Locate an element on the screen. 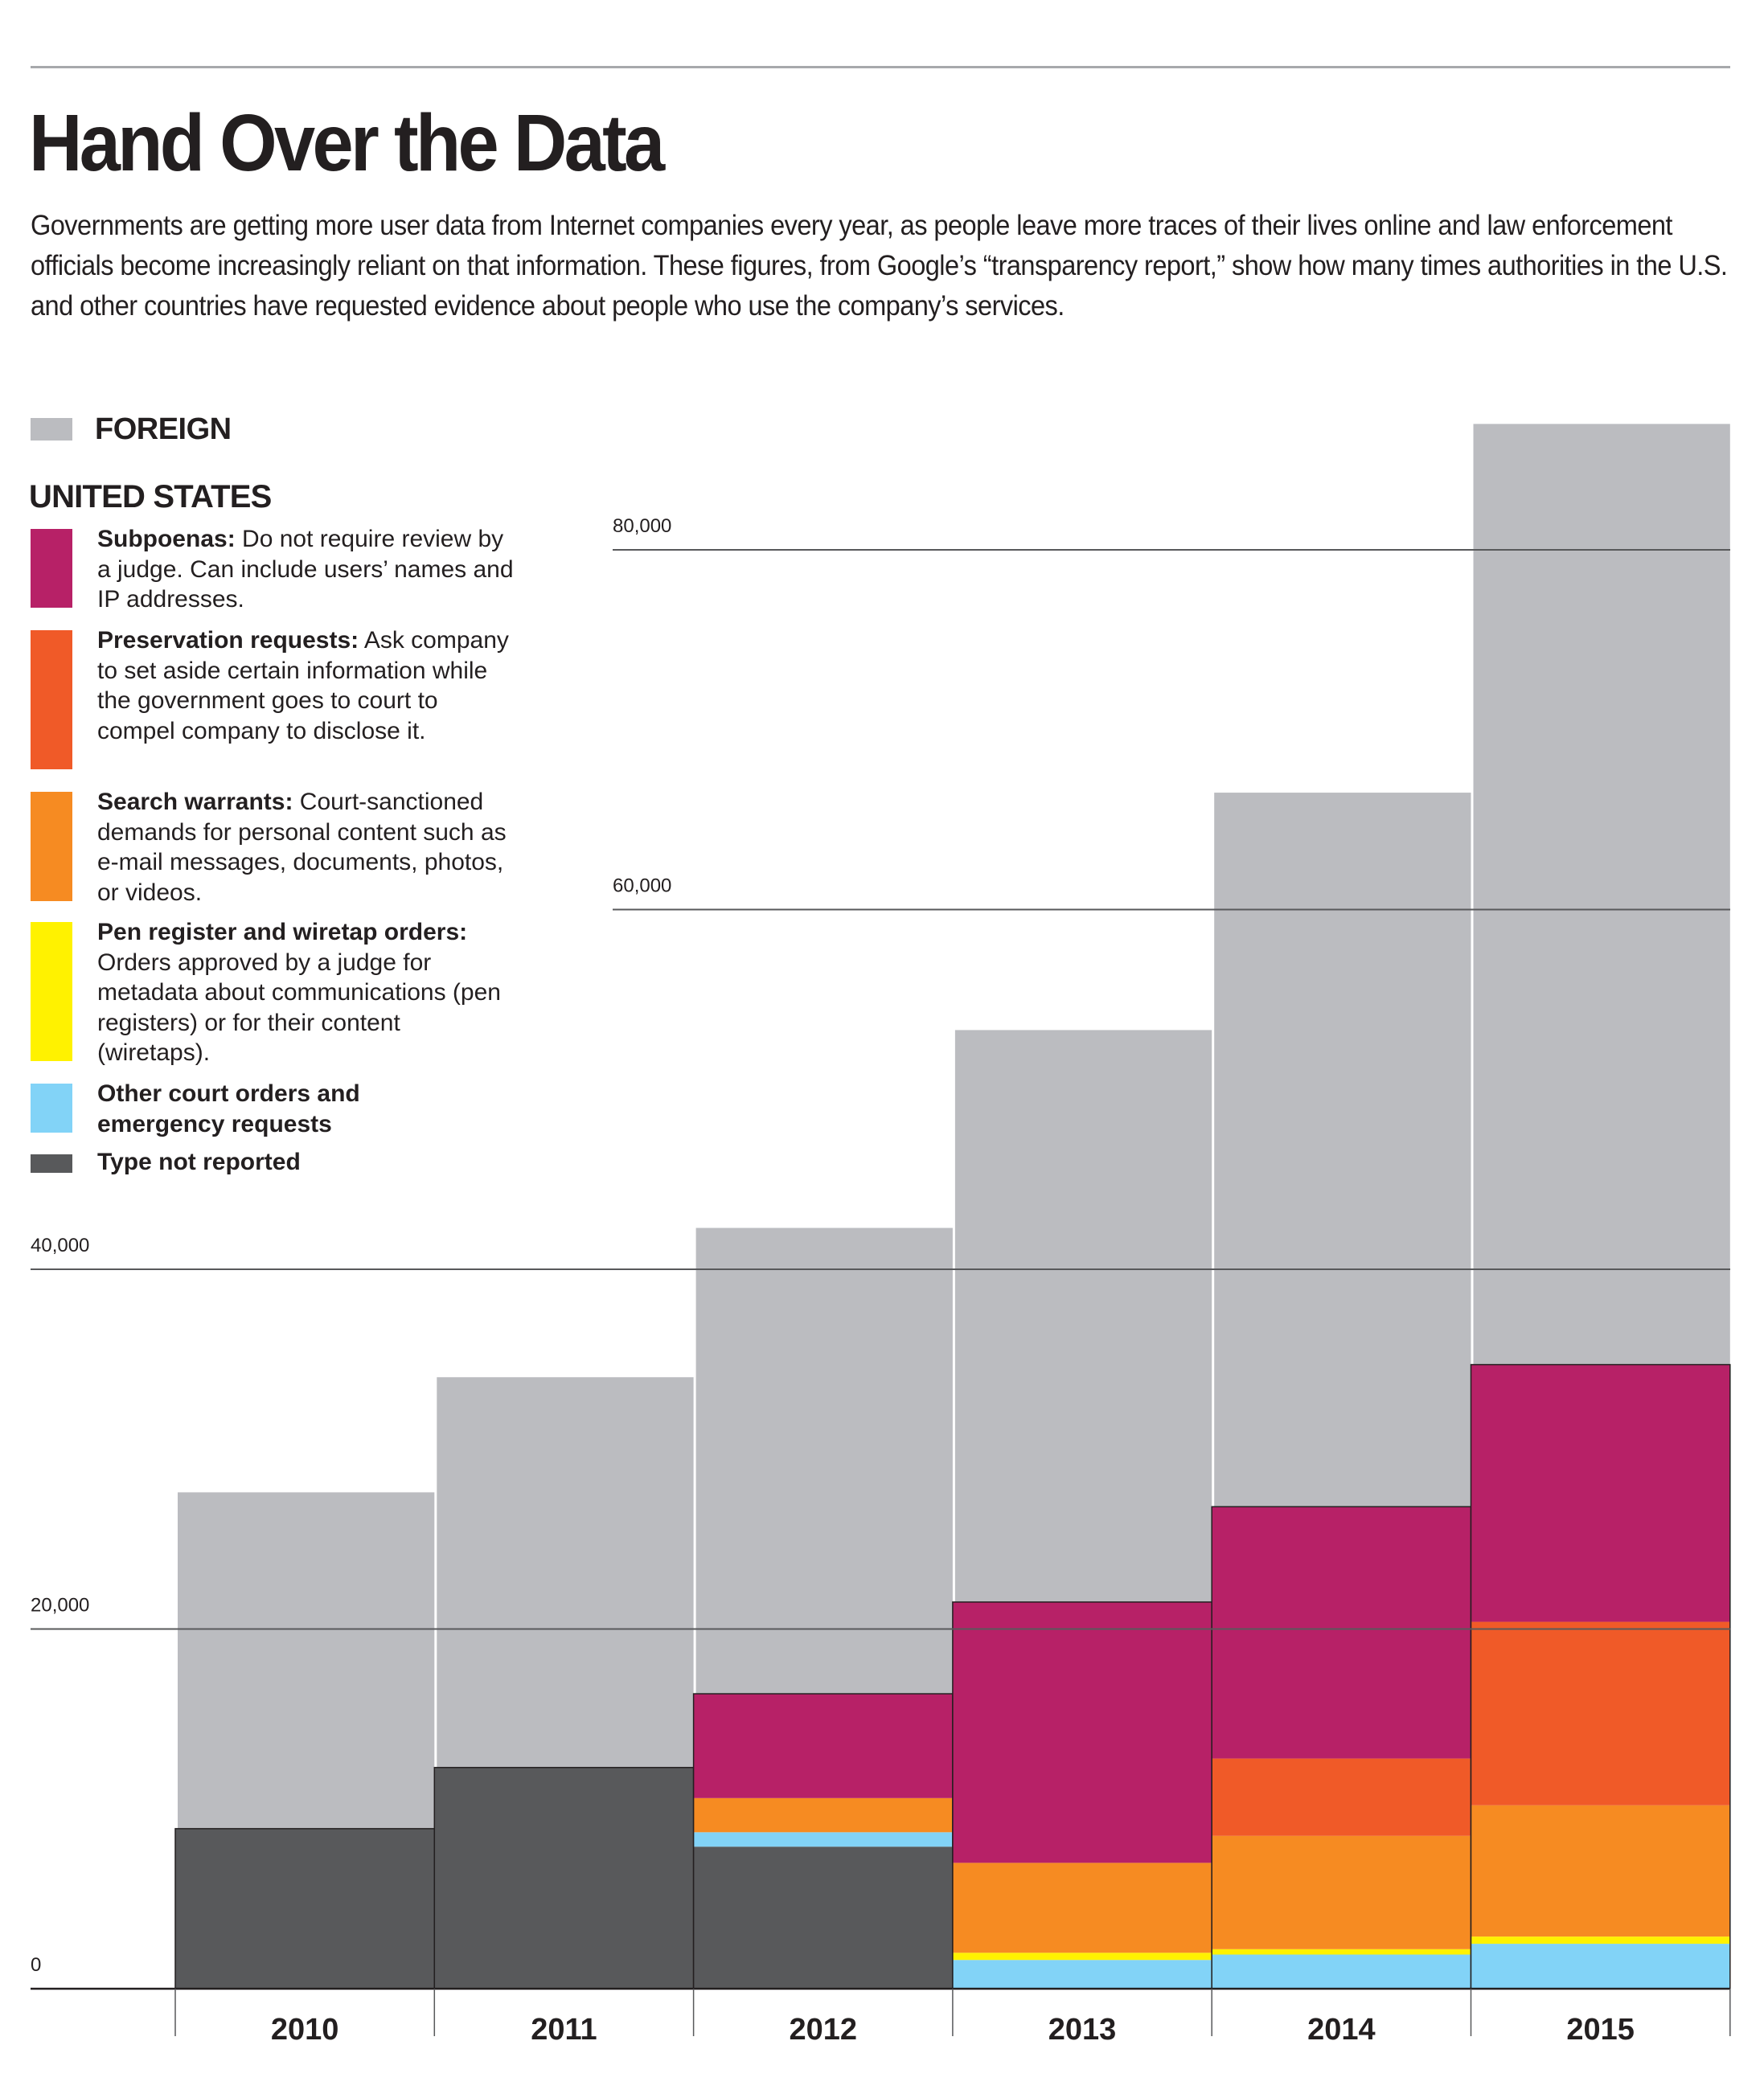 The image size is (1764, 2086). x-tick-label-2010: 2010 is located at coordinates (305, 2030).